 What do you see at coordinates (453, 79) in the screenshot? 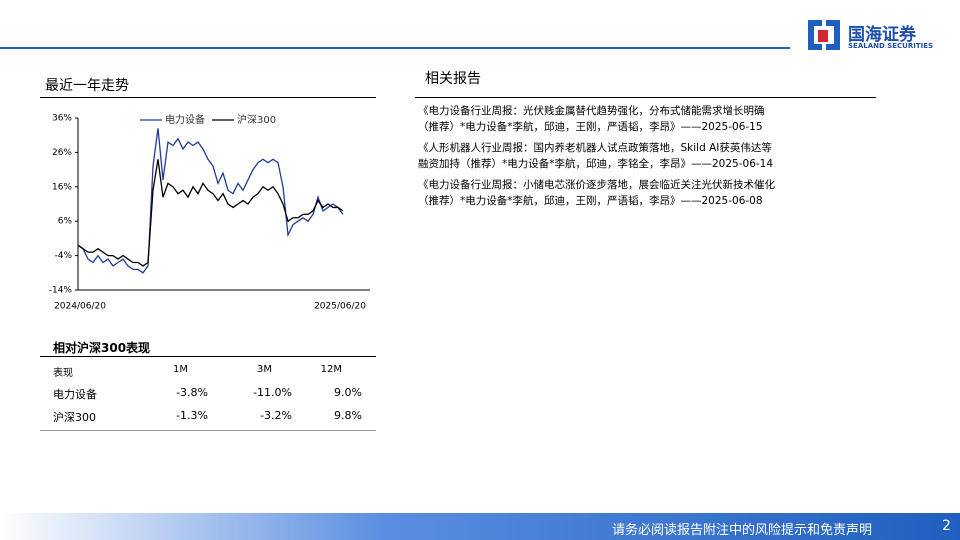
I see `section-title: 相关报告` at bounding box center [453, 79].